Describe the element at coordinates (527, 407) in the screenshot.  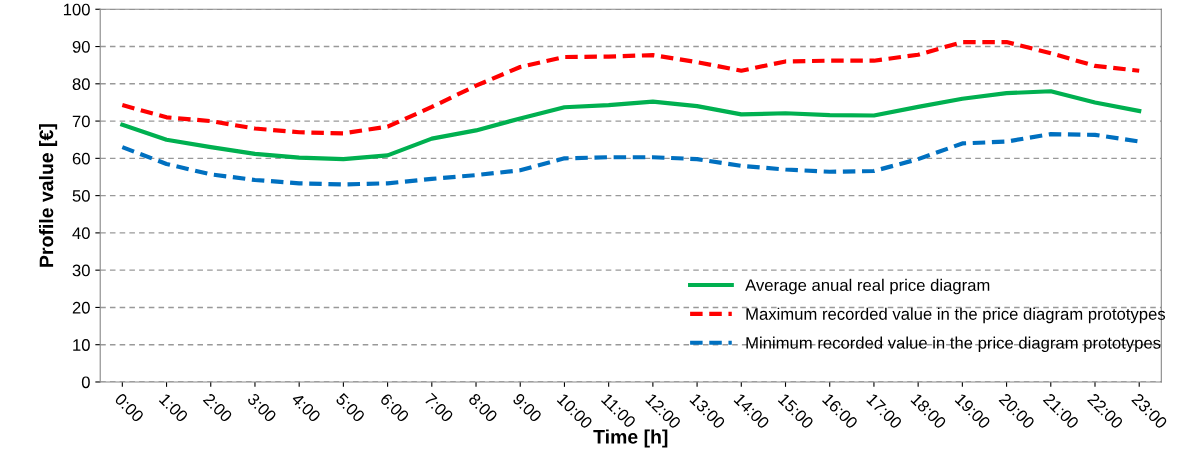
I see `x-tick-label: 9:00` at that location.